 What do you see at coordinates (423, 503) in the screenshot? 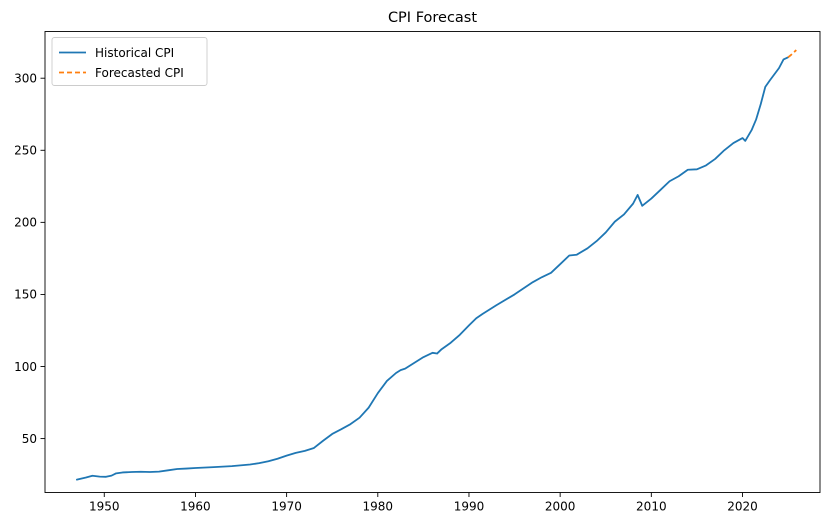
I see `x-axis: 1950 1960 1970 1980 1990 2000 2010 2020` at bounding box center [423, 503].